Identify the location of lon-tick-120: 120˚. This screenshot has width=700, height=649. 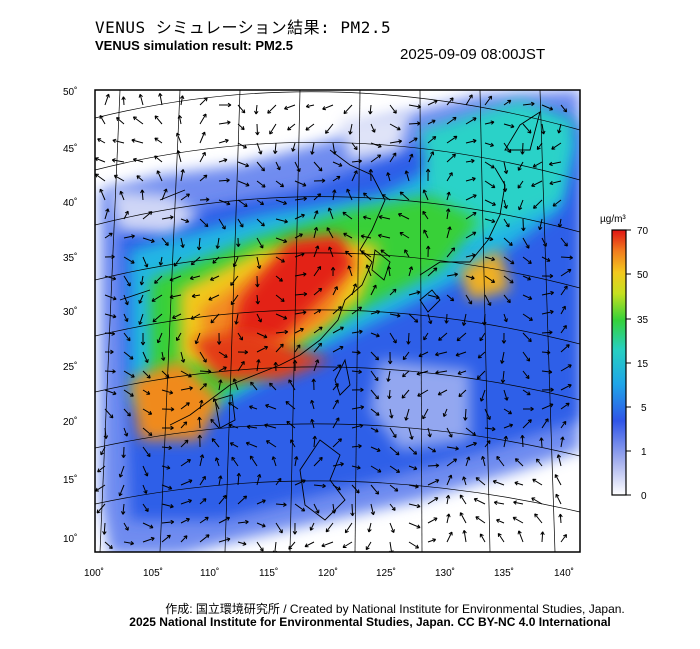
(328, 573).